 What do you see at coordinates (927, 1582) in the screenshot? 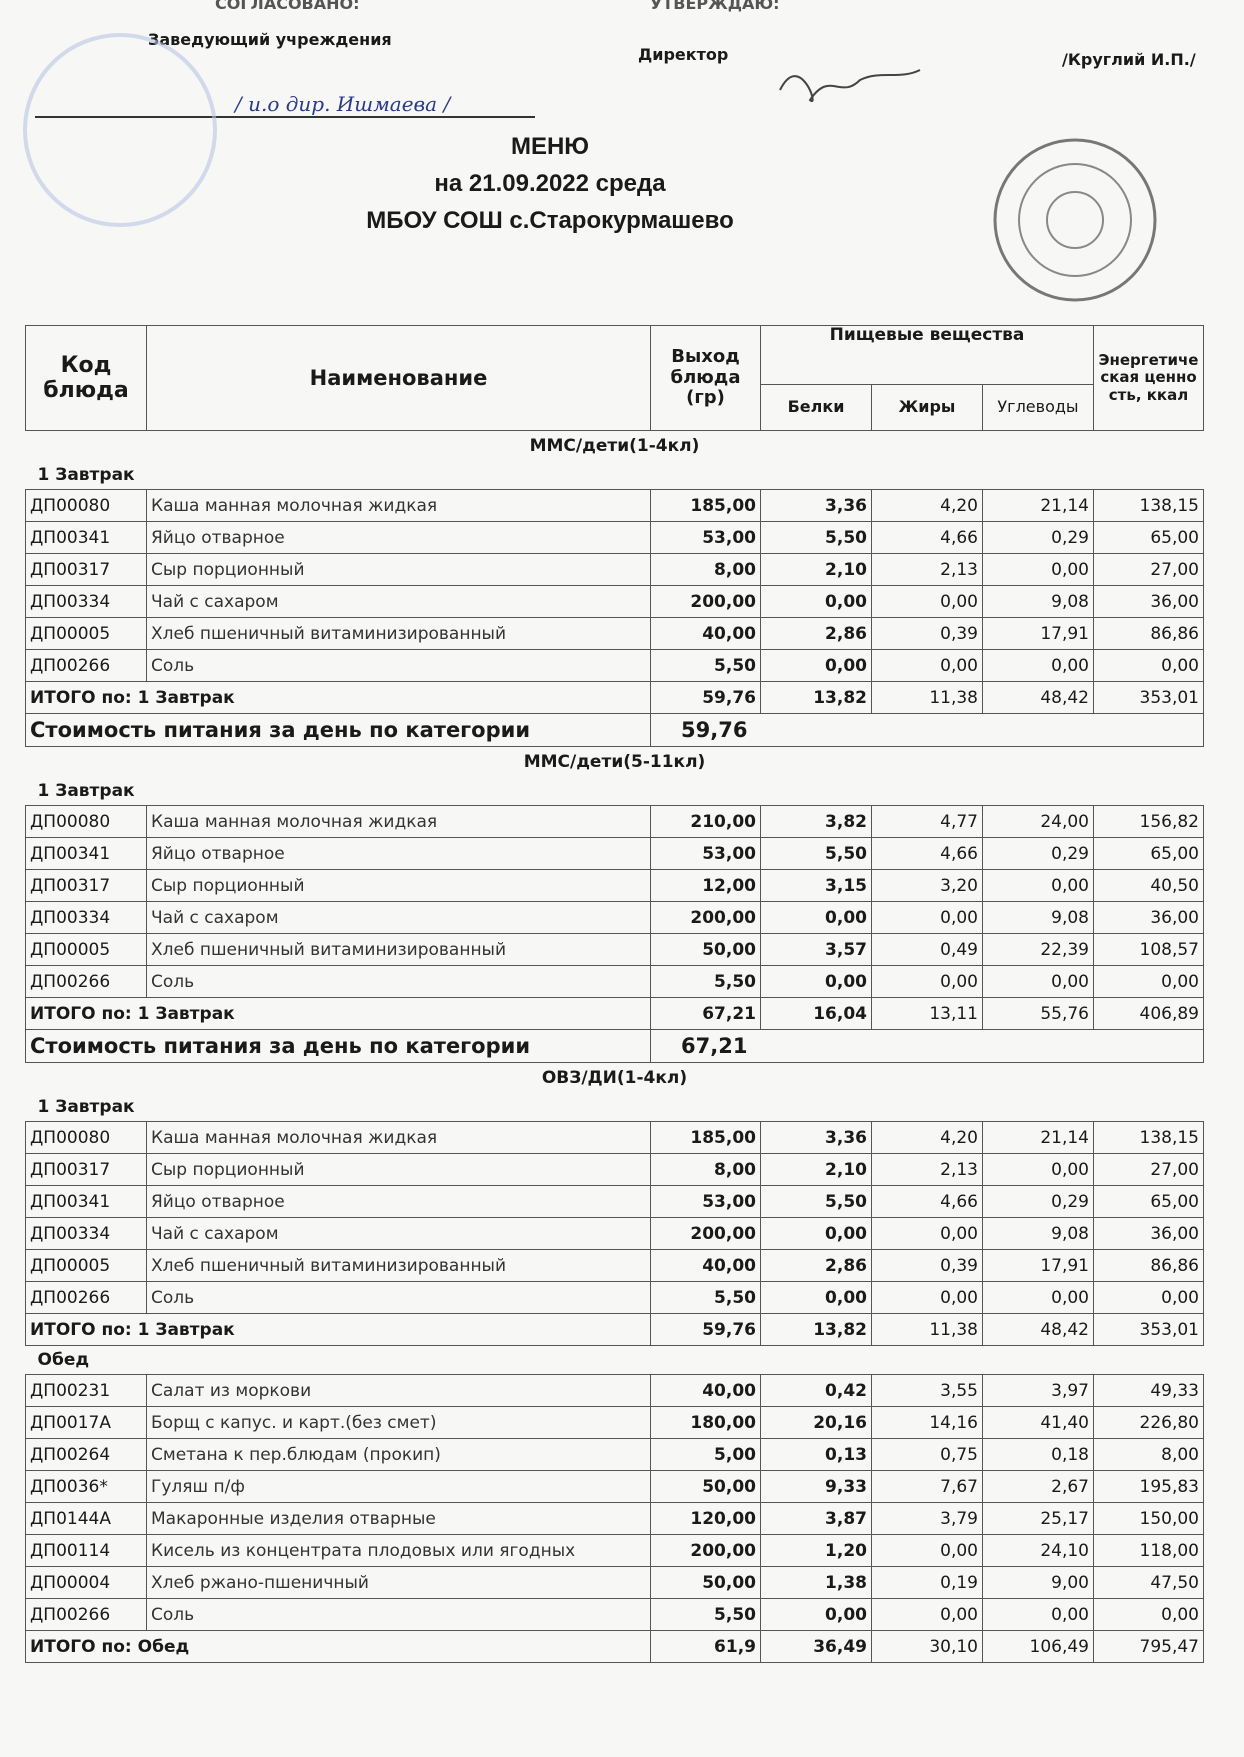
I see `fat: 0,19` at bounding box center [927, 1582].